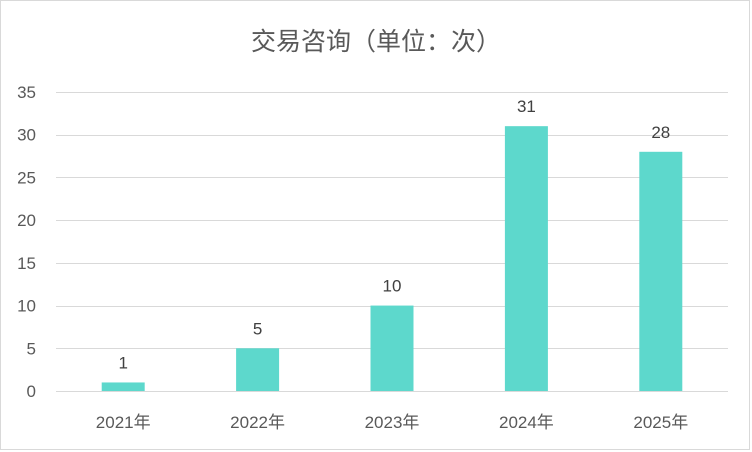  What do you see at coordinates (26, 177) in the screenshot?
I see `y-tick-label: 25` at bounding box center [26, 177].